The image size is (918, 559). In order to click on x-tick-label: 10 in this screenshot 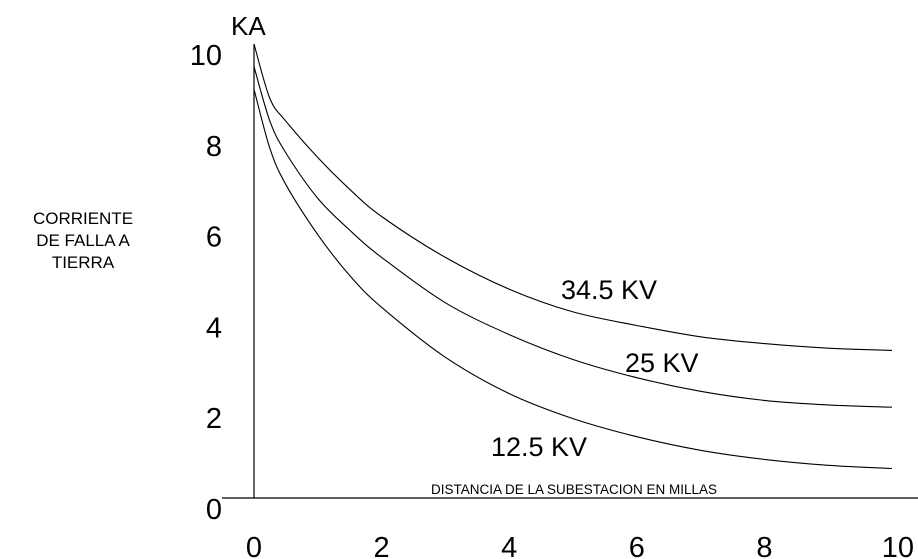, I will do `click(898, 545)`.